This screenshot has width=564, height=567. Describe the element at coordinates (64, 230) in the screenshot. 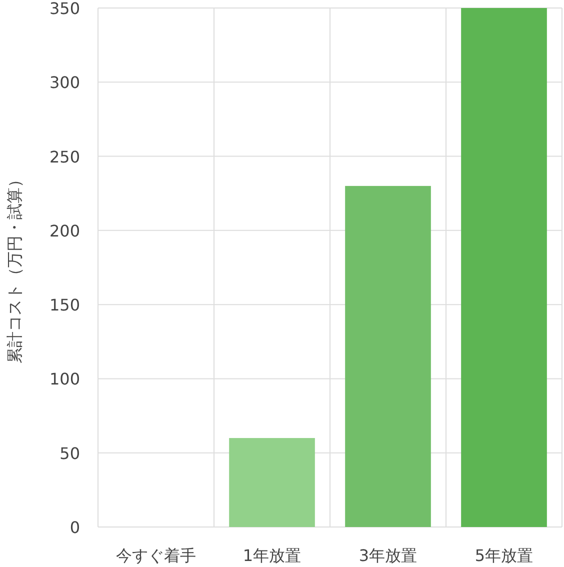

I see `y-tick-label: 200` at that location.